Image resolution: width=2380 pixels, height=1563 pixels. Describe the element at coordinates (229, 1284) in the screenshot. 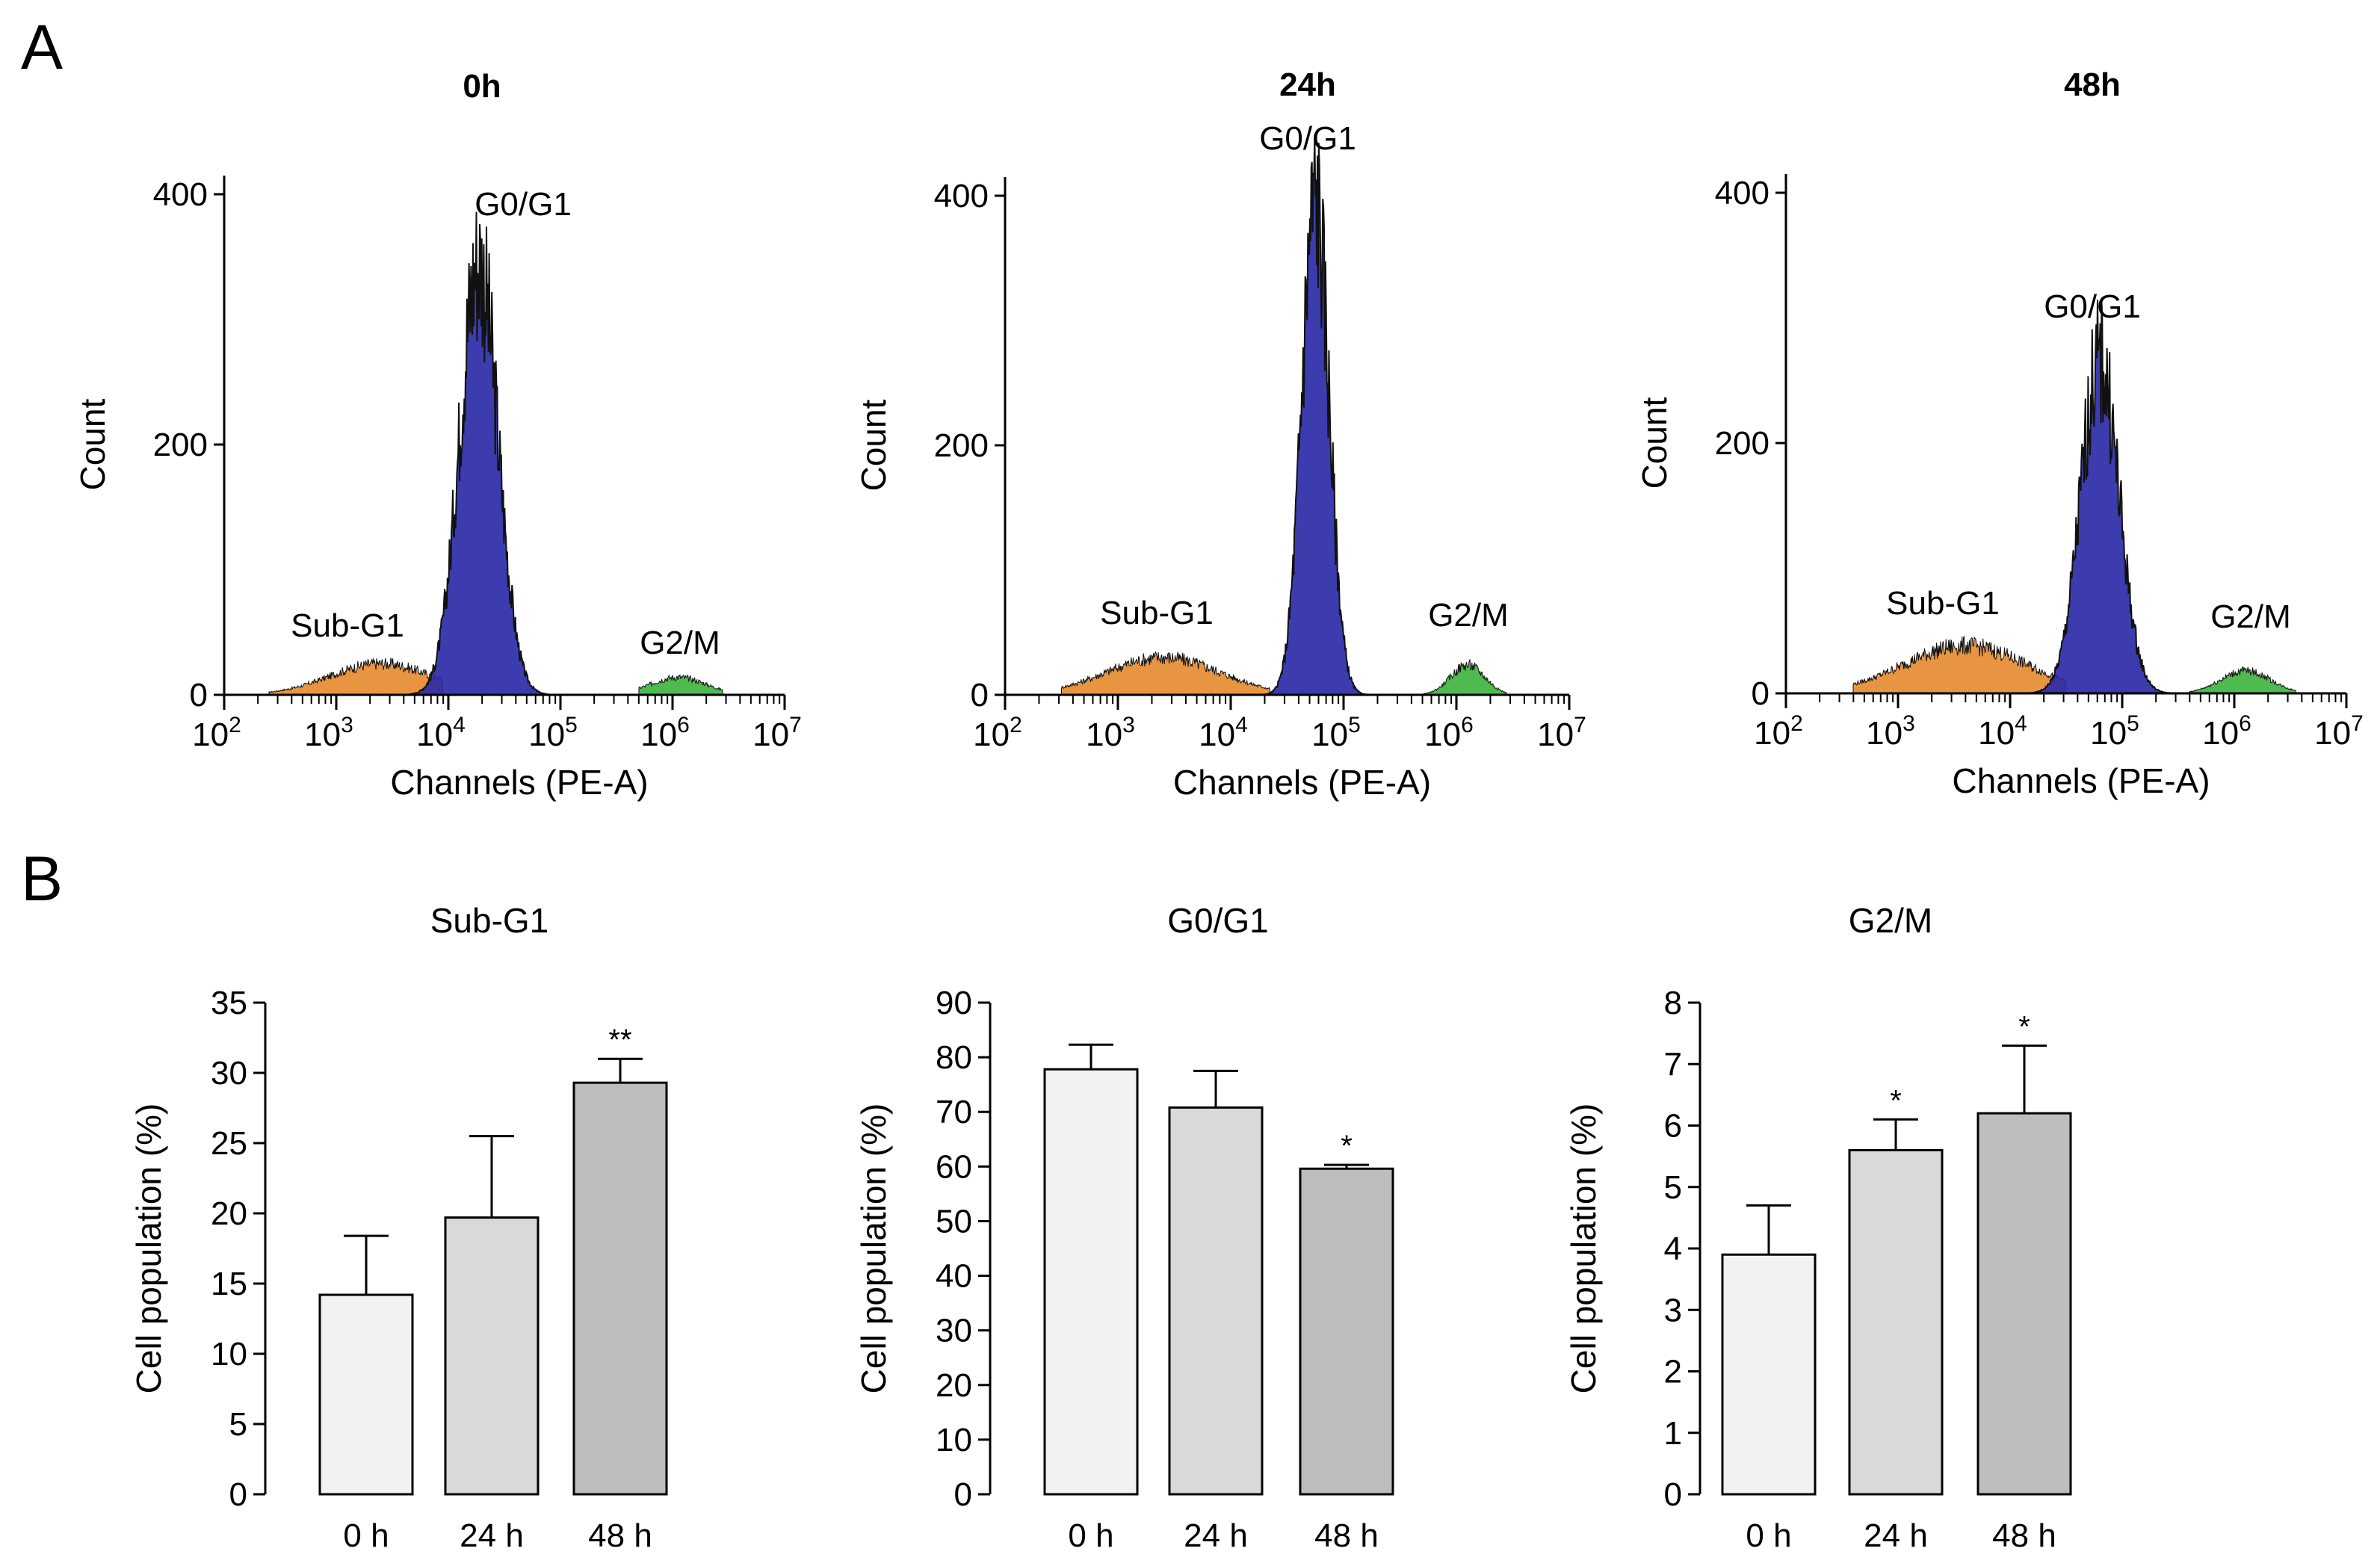

I see `y-tick-label: 15` at that location.